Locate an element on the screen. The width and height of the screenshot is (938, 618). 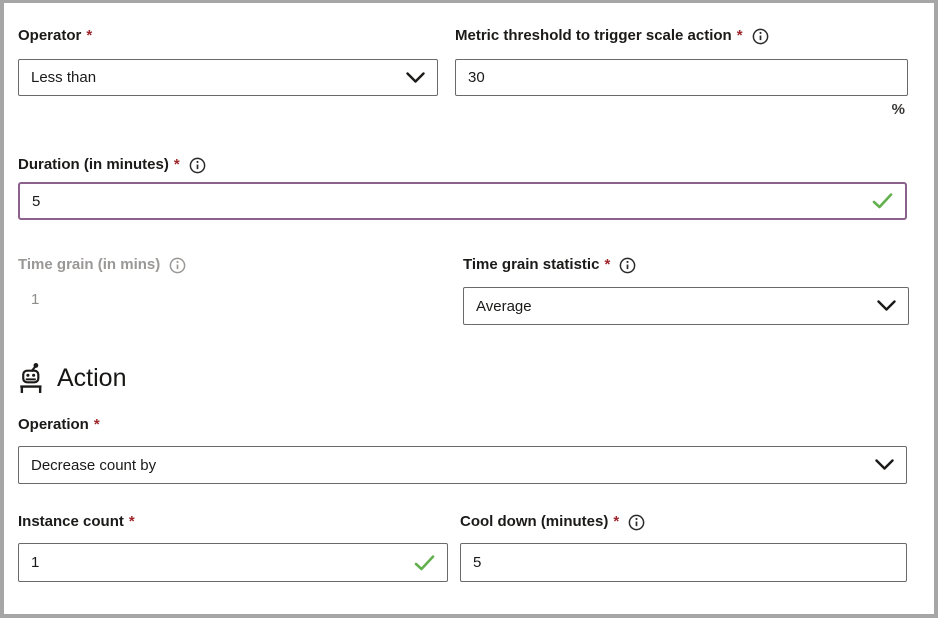
instance-count-field is located at coordinates (233, 562).